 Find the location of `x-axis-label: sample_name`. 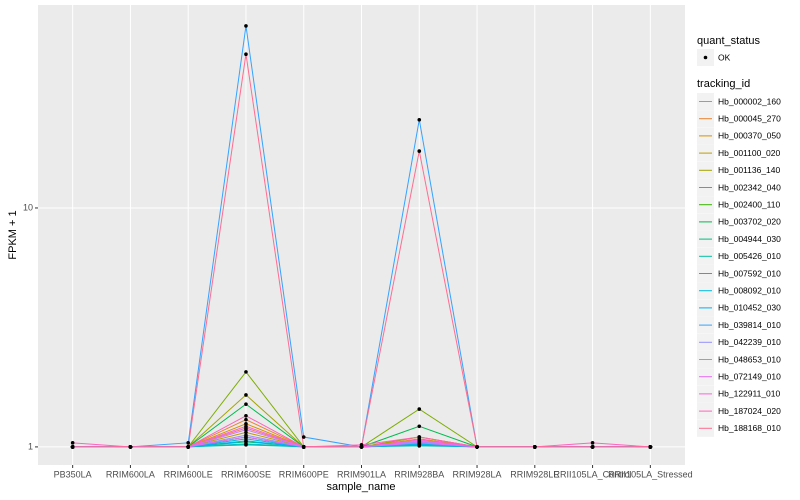

x-axis-label: sample_name is located at coordinates (360, 487).